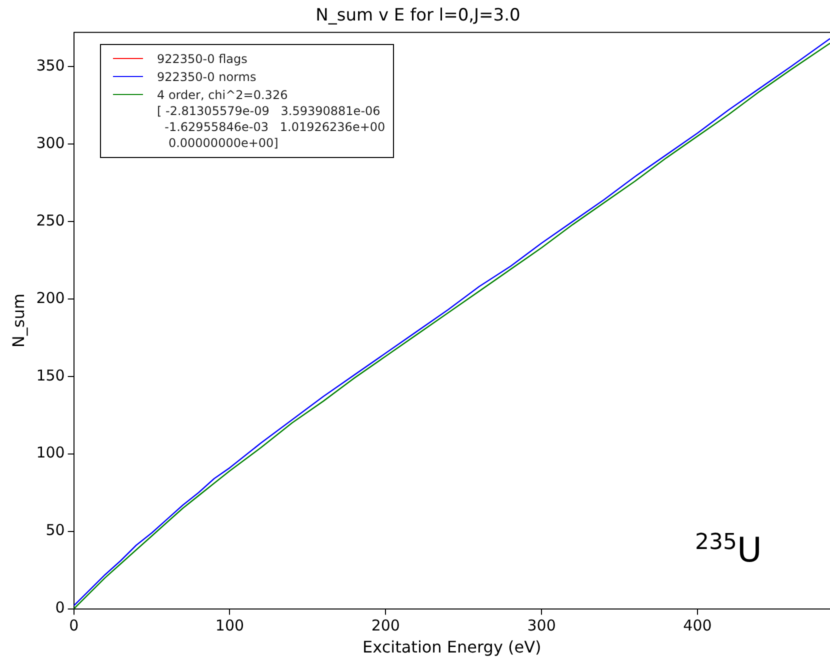  Describe the element at coordinates (18, 321) in the screenshot. I see `y-axis-title: N_sum` at that location.